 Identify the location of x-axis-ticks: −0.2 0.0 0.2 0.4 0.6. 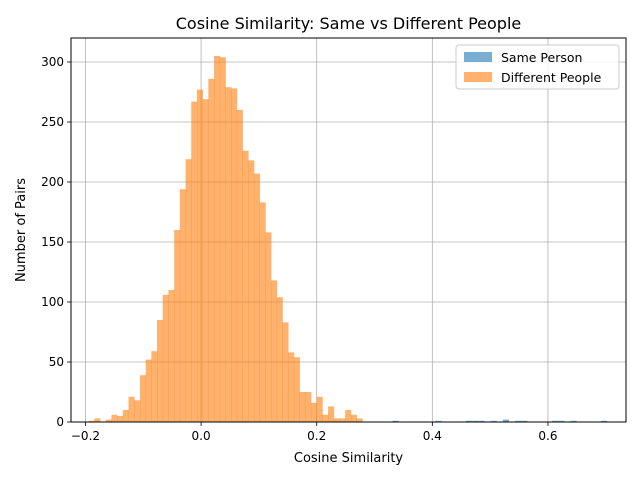
(314, 432).